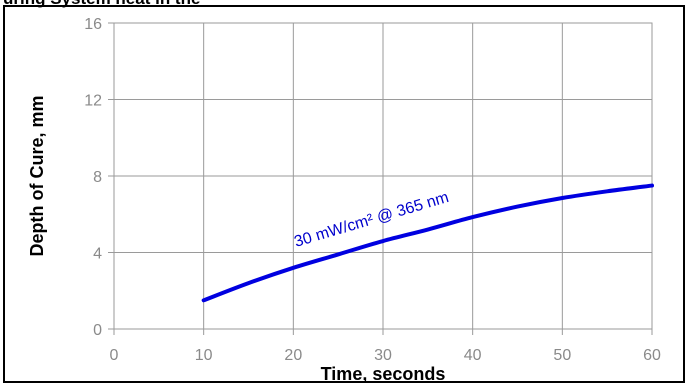 The height and width of the screenshot is (387, 690). Describe the element at coordinates (562, 355) in the screenshot. I see `x-tick-label: 50` at that location.